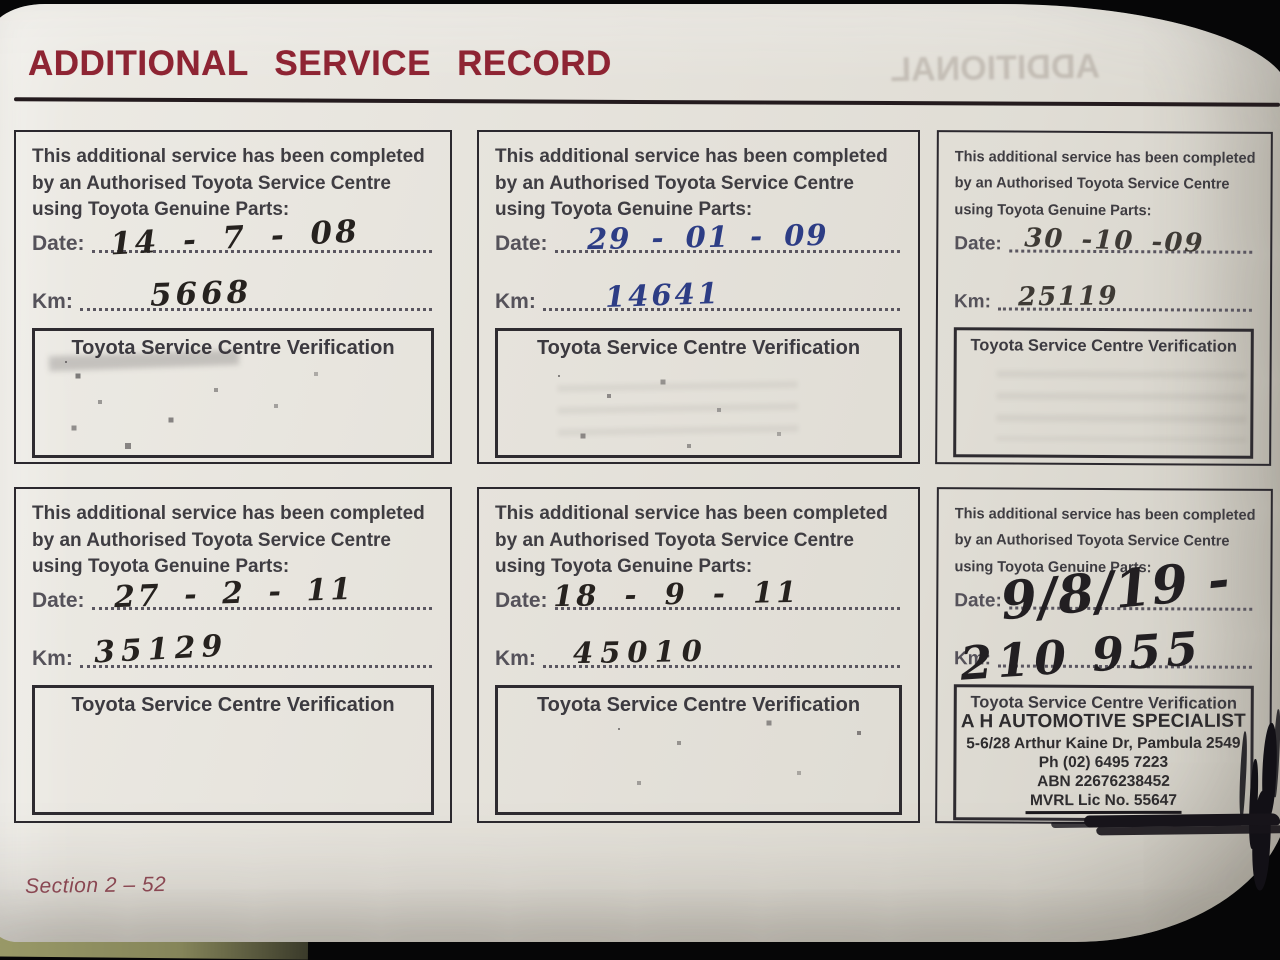  I want to click on date-field: Date: 27 - 2 - 11, so click(233, 593).